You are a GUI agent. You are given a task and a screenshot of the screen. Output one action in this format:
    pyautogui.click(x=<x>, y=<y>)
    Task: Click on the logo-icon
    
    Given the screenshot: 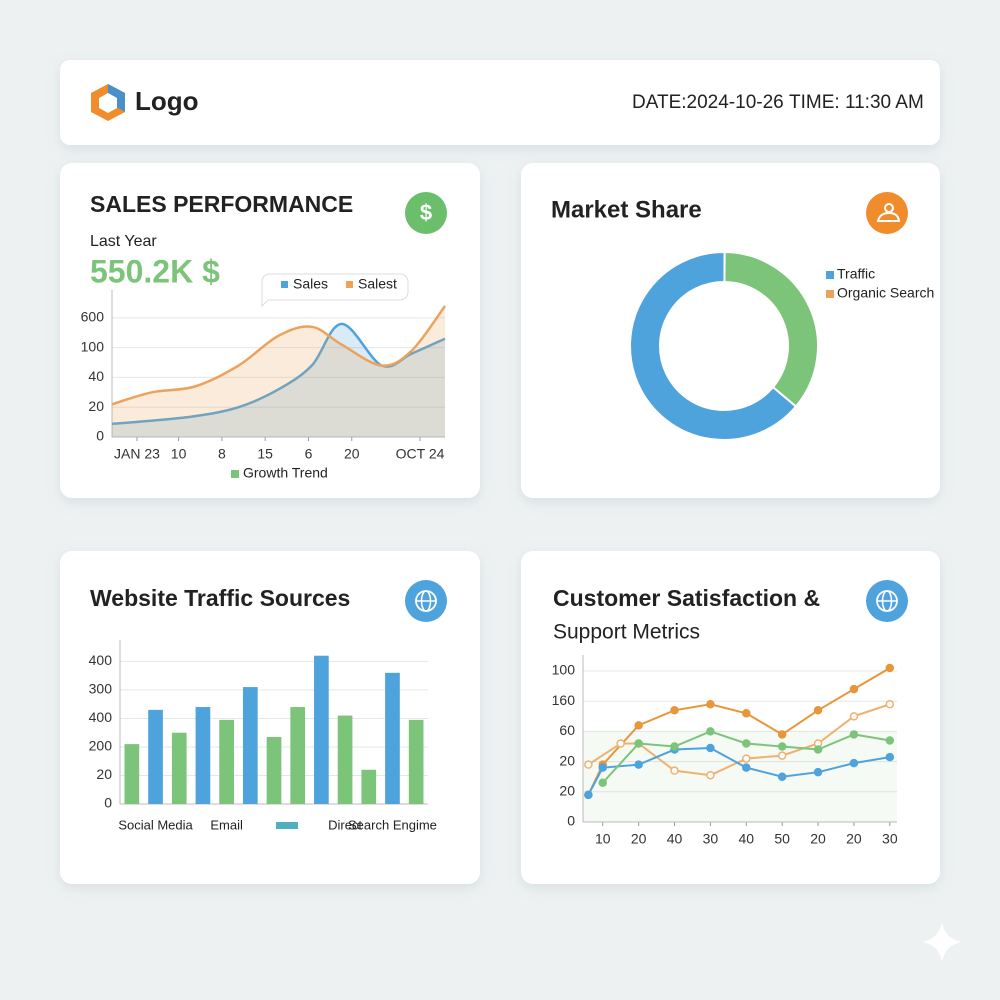 What is the action you would take?
    pyautogui.click(x=108, y=102)
    